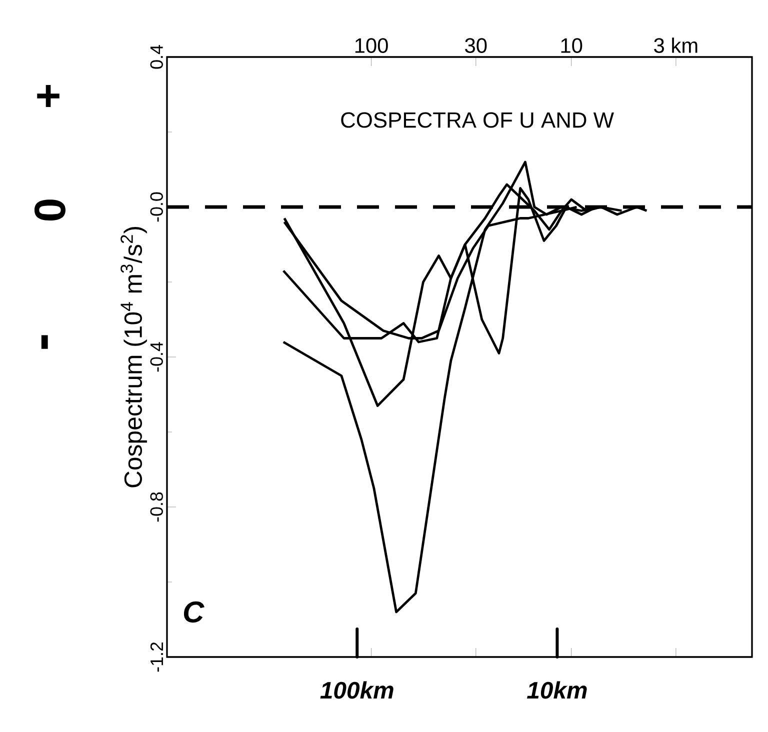  I want to click on annotation: C, so click(194, 612).